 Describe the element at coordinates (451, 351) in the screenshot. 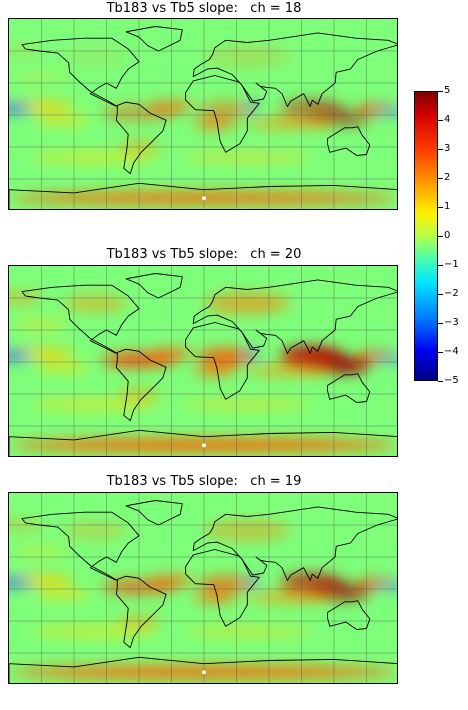

I see `colorbar-tick-label: −4` at that location.